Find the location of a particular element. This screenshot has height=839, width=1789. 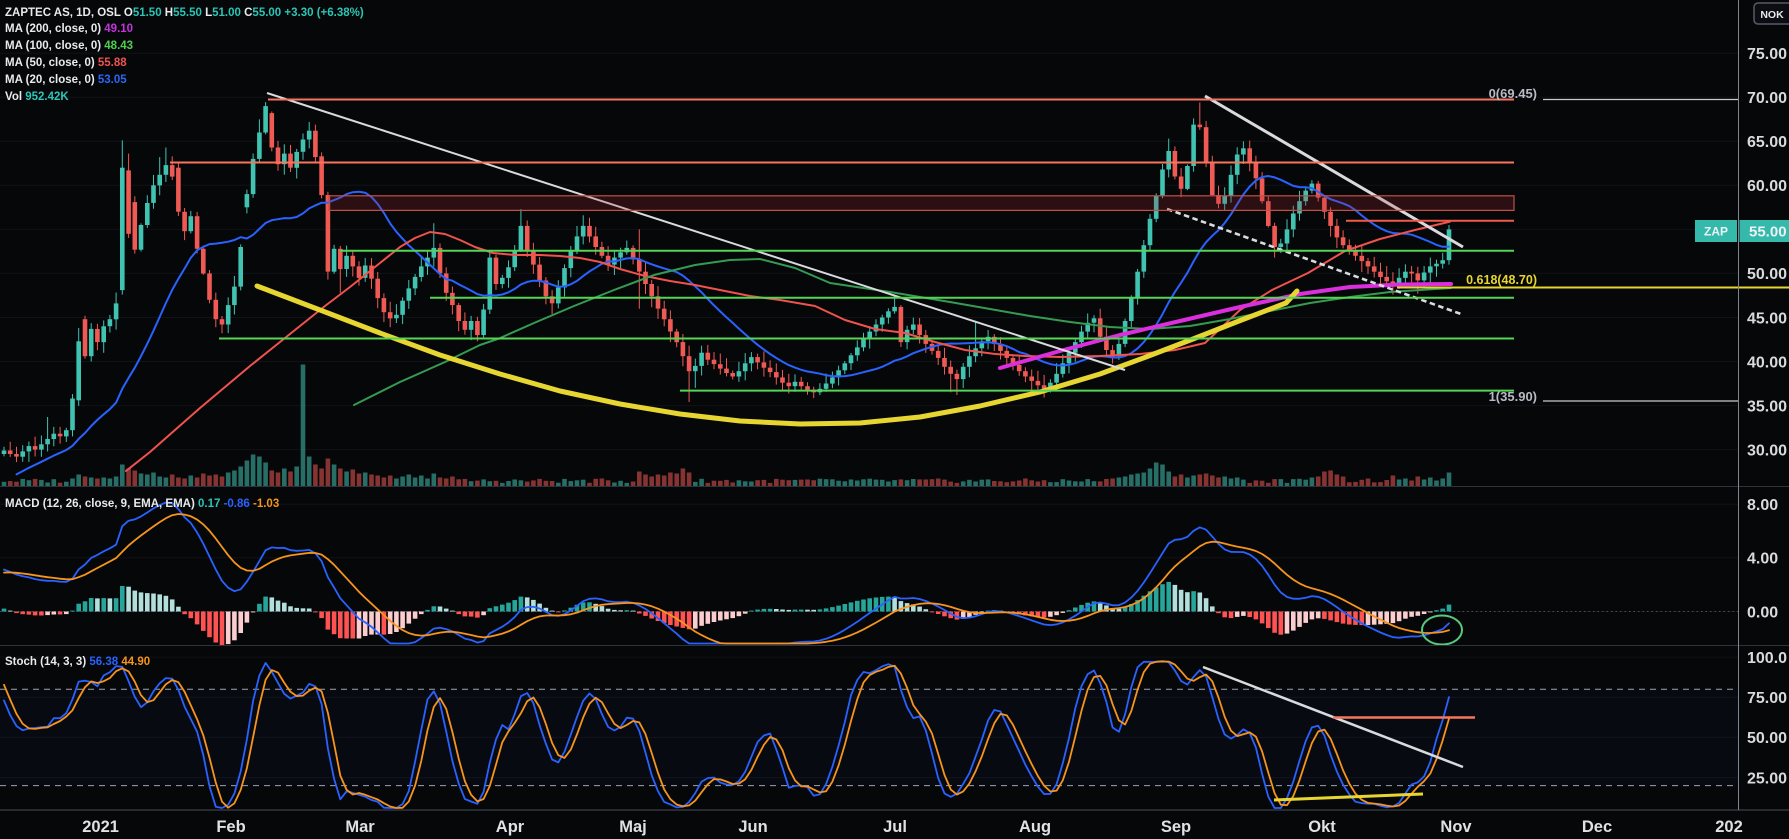

svg-text: 8.00 is located at coordinates (1762, 505).